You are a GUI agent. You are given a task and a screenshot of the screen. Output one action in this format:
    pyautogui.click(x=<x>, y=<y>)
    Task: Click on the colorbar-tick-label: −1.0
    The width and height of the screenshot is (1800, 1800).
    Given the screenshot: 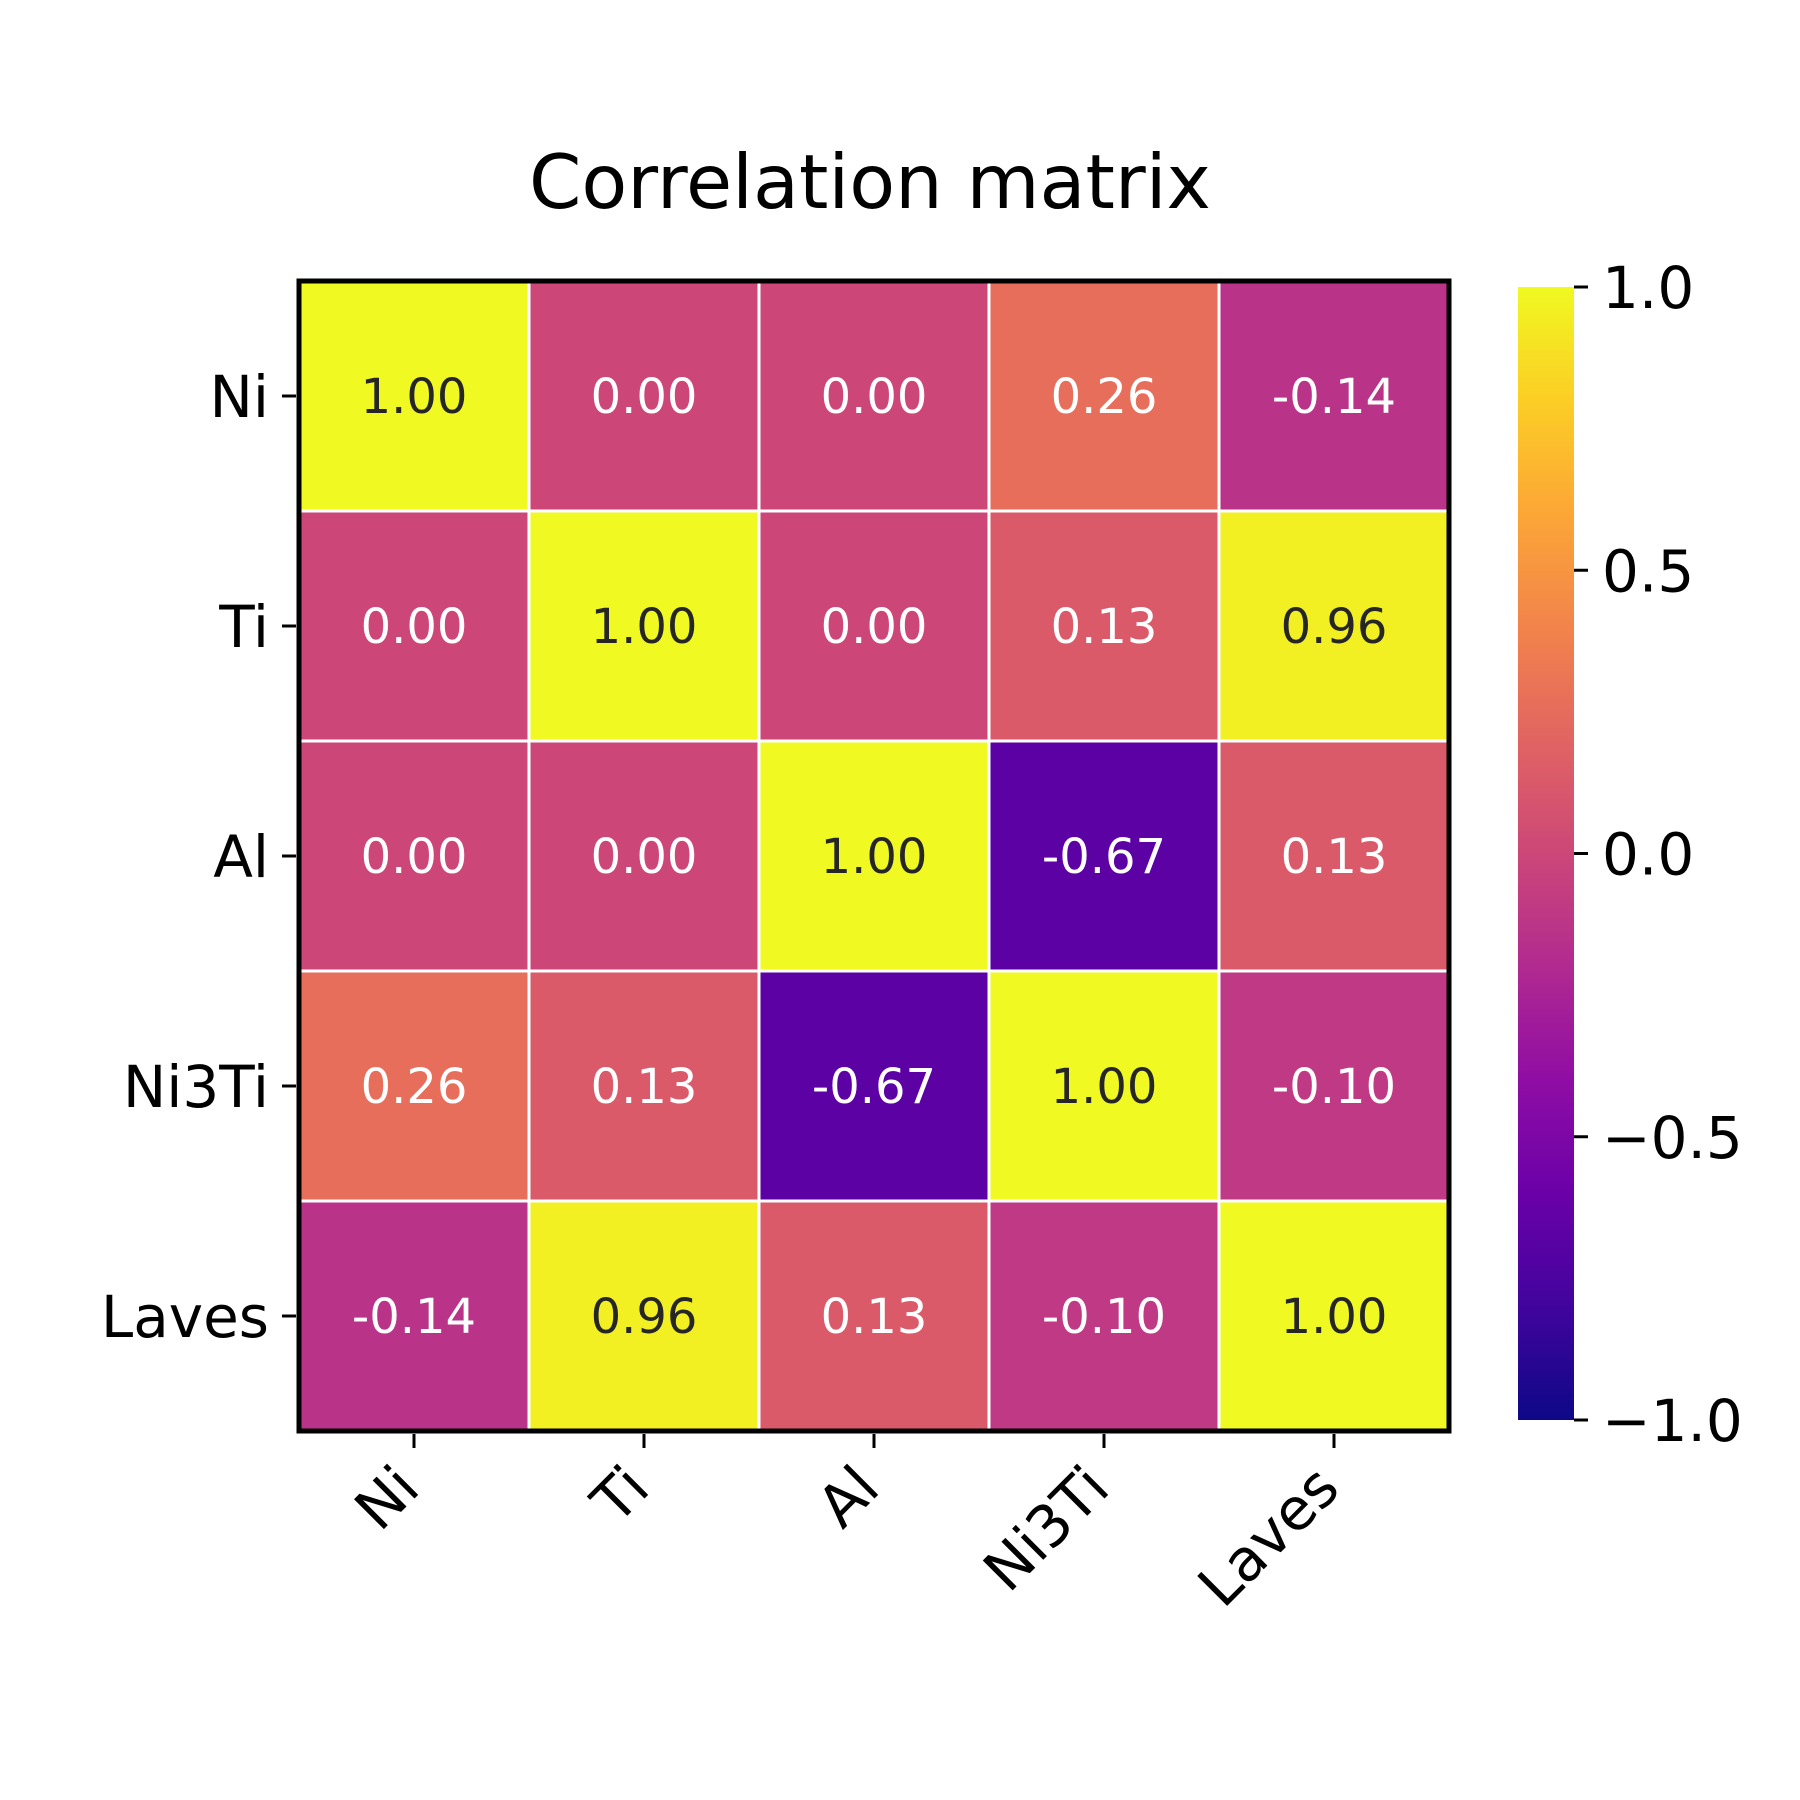 What is the action you would take?
    pyautogui.click(x=1672, y=1421)
    